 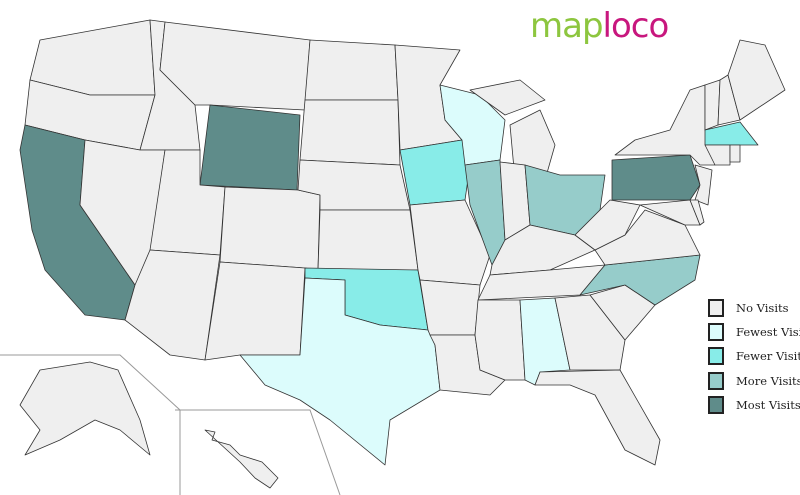 I want to click on hawaii-inset-border, so click(x=258, y=452).